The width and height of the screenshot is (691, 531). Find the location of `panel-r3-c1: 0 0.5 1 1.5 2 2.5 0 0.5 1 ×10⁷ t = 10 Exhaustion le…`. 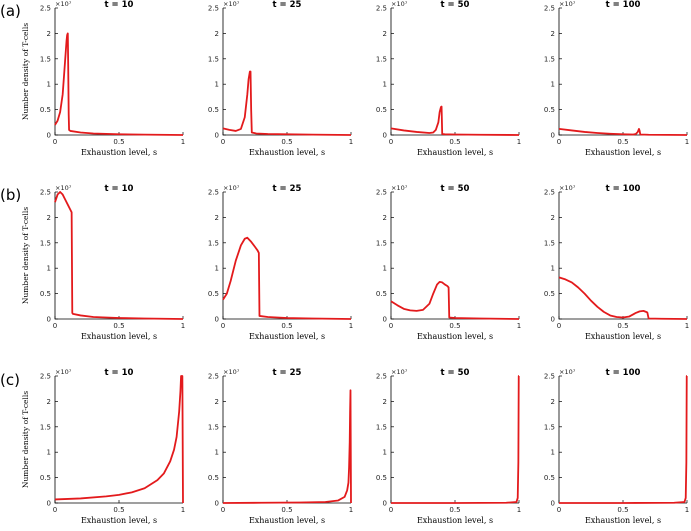

panel-r3-c1: 0 0.5 1 1.5 2 2.5 0 0.5 1 ×10⁷ t = 10 Exhaustion le… is located at coordinates (103, 446).